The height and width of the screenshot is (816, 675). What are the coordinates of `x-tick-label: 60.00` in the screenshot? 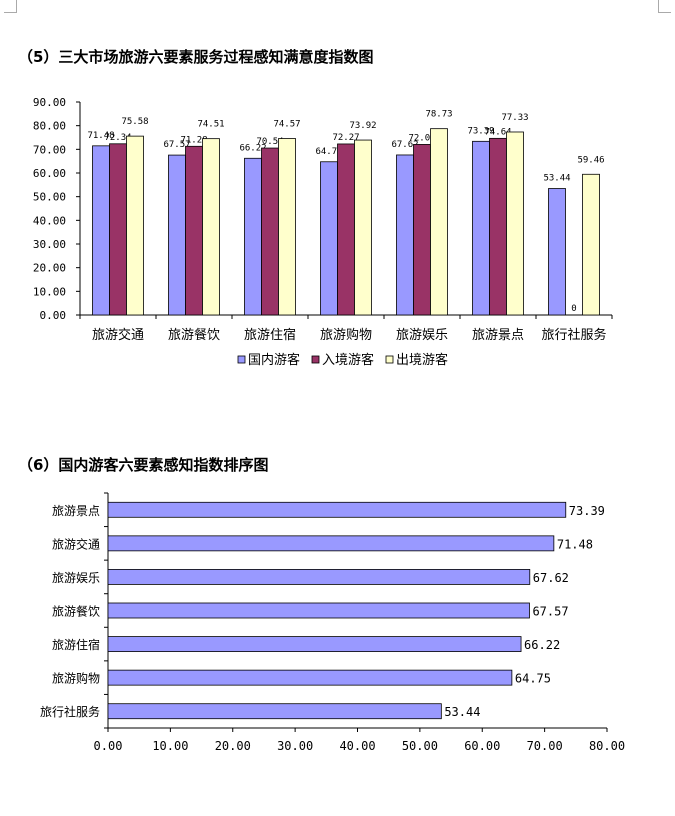 It's located at (482, 746).